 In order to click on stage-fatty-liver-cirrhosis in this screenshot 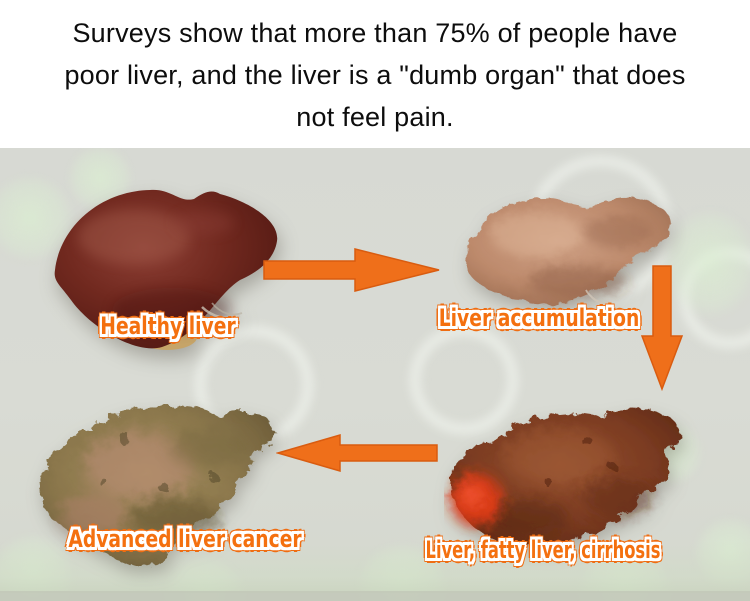, I will do `click(563, 482)`.